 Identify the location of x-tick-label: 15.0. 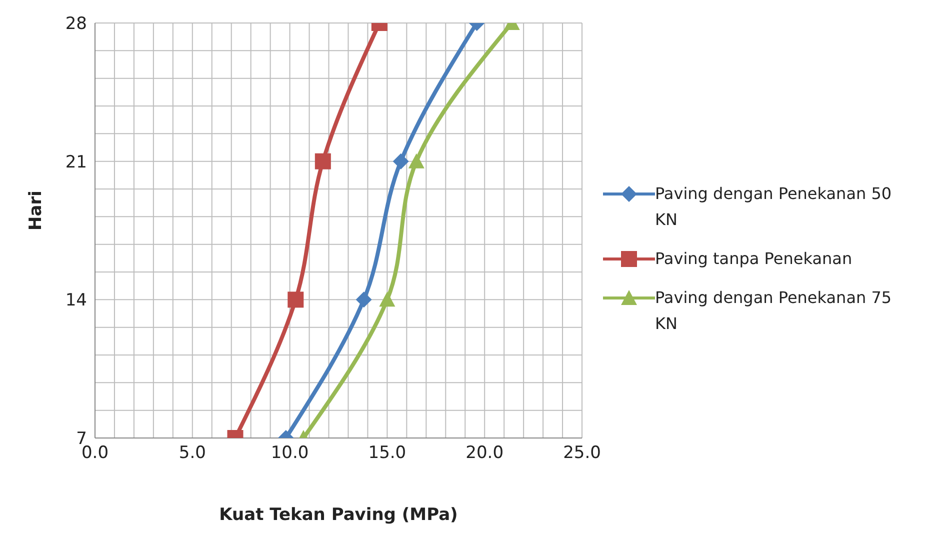
(387, 453).